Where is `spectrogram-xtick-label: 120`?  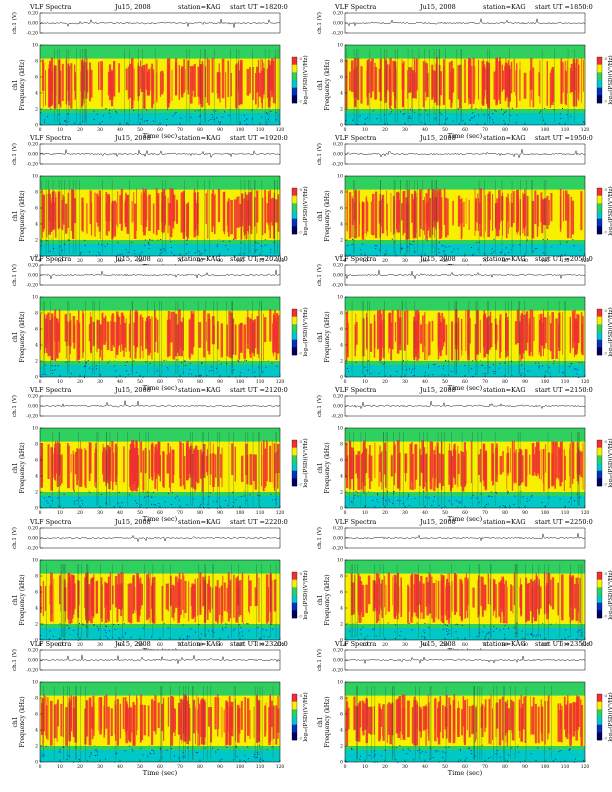
spectrogram-xtick-label: 120 is located at coordinates (585, 645).